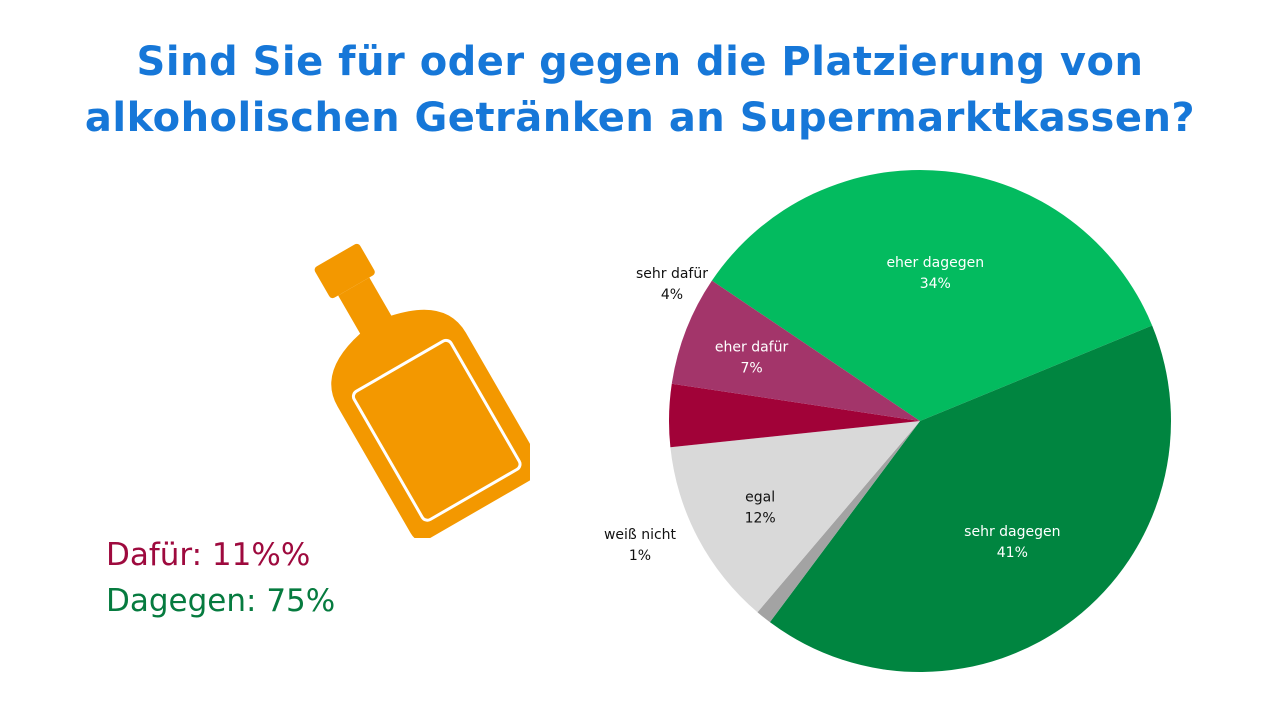 This screenshot has height=720, width=1280. I want to click on pie-slice-egal, so click(795, 517).